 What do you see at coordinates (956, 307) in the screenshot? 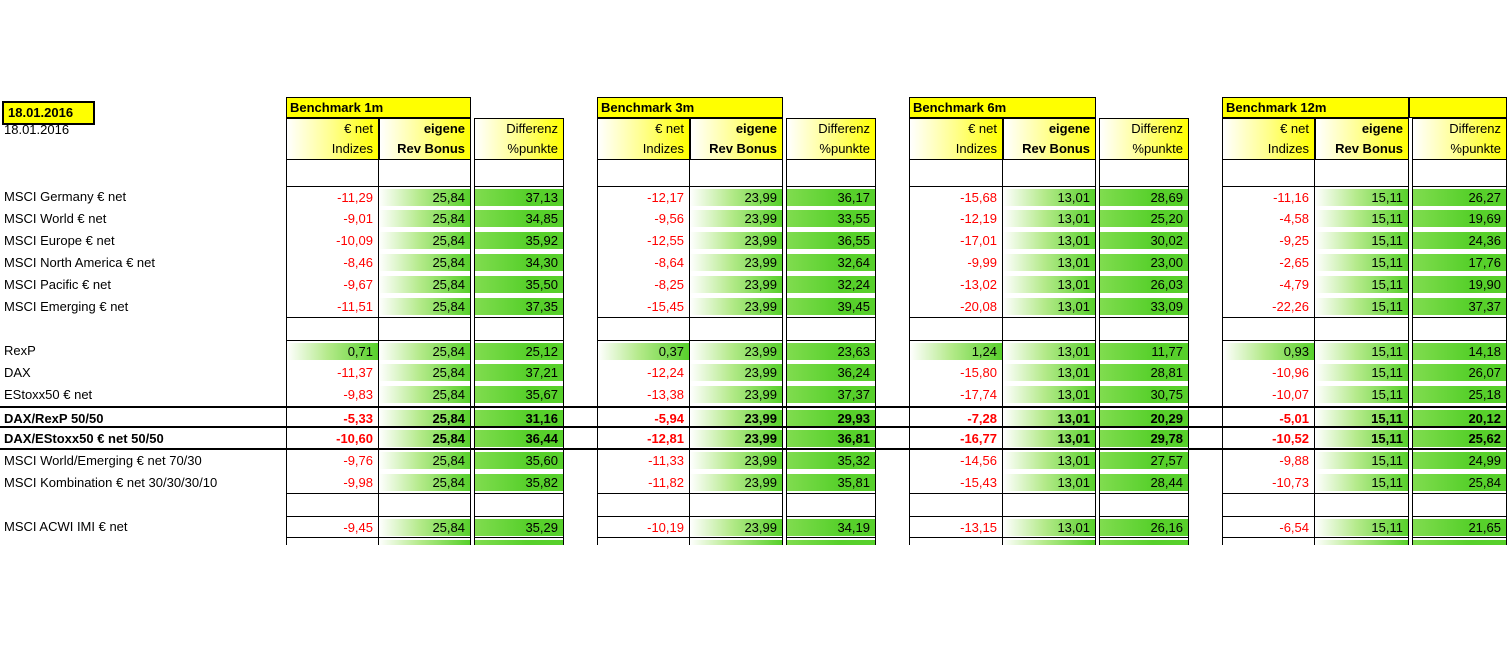
I see `index-cell: -20,08` at bounding box center [956, 307].